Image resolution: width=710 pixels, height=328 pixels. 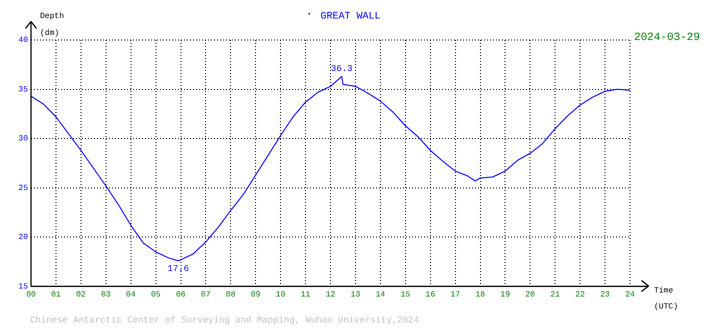 I want to click on x-tick-label: 23, so click(x=605, y=295).